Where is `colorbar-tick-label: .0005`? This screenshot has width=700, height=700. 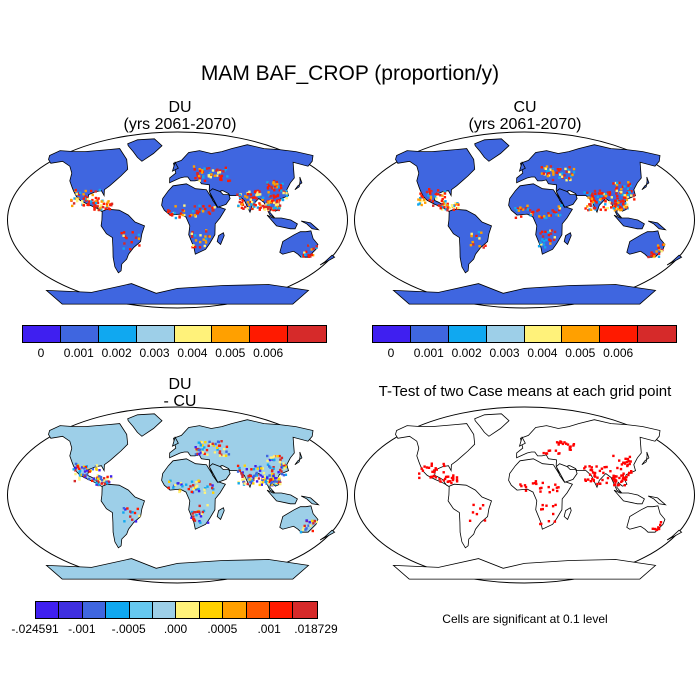 colorbar-tick-label: .0005 is located at coordinates (222, 629).